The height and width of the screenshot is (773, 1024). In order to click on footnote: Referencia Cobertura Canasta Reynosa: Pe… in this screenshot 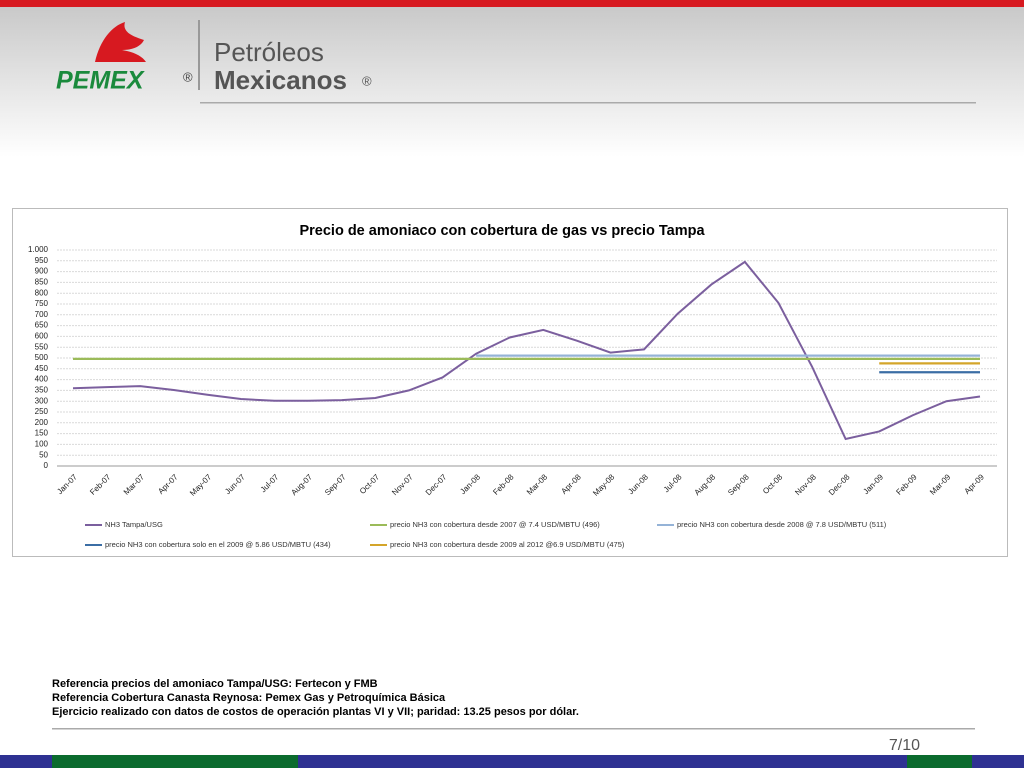, I will do `click(249, 698)`.